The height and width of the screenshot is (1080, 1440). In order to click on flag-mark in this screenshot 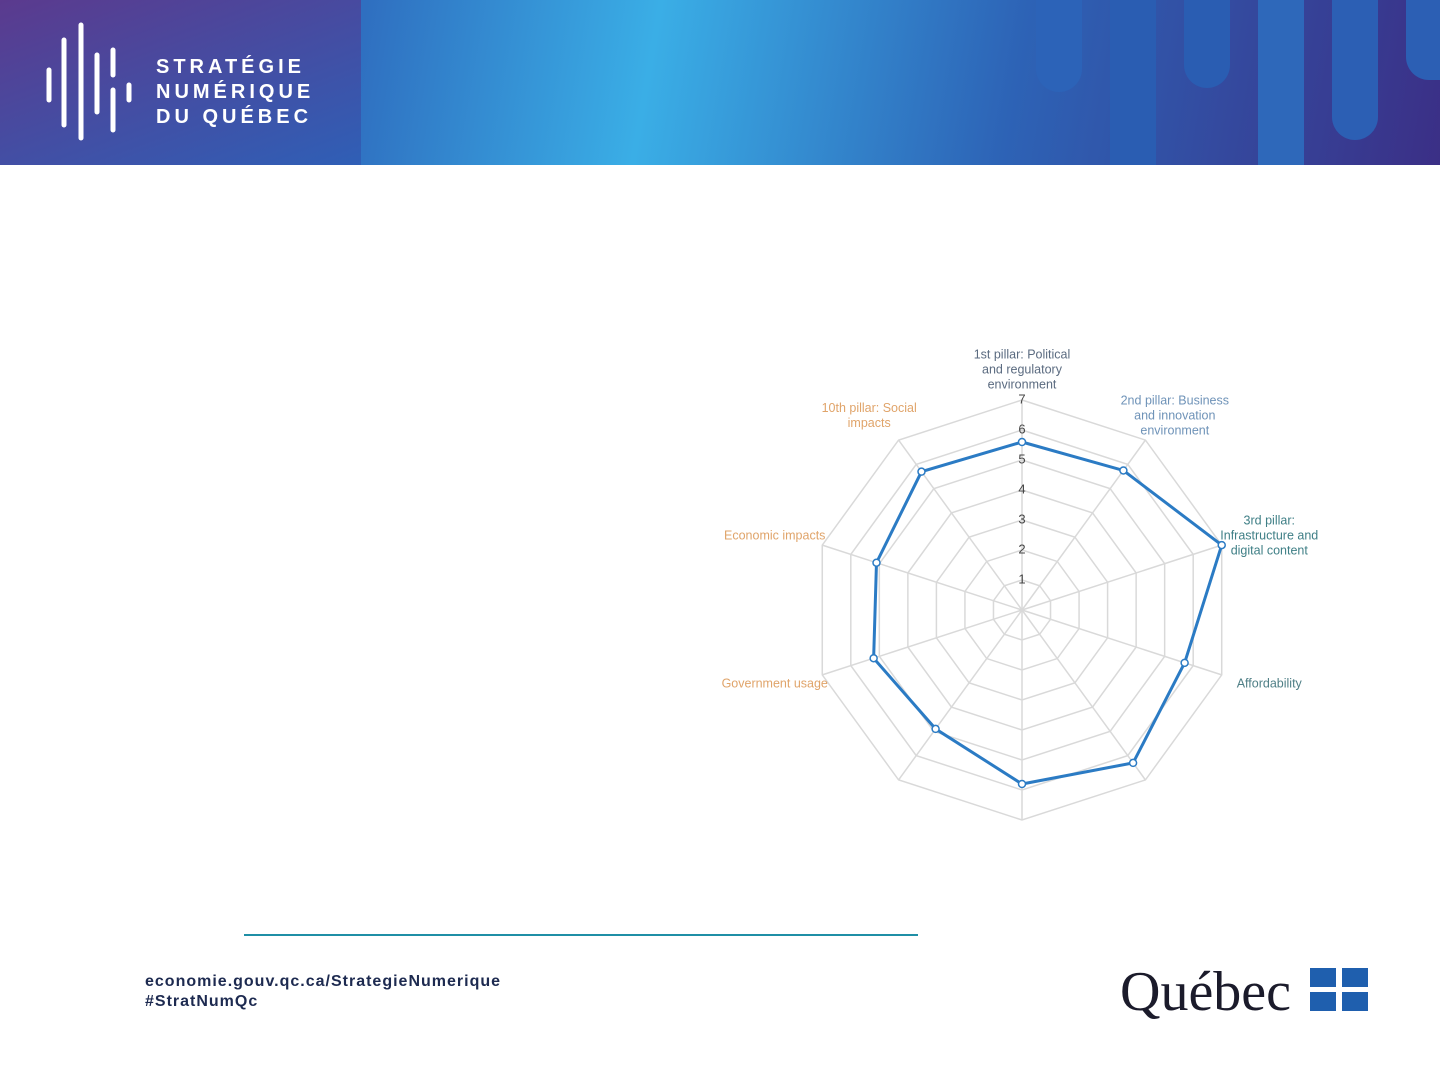, I will do `click(1339, 989)`.